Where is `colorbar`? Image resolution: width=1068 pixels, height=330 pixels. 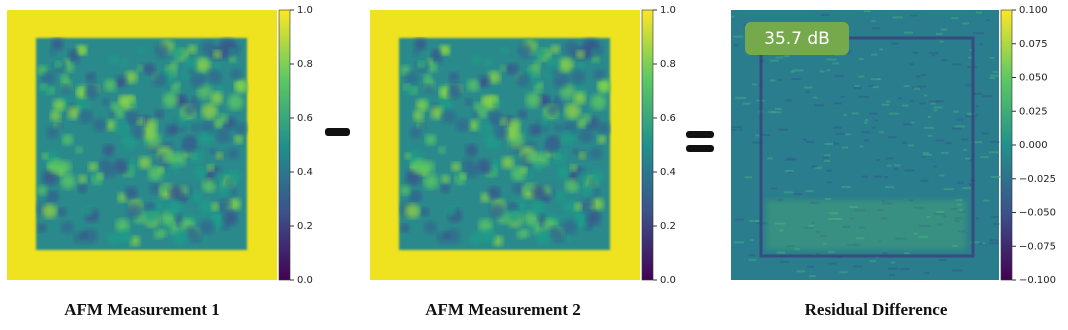 colorbar is located at coordinates (647, 145).